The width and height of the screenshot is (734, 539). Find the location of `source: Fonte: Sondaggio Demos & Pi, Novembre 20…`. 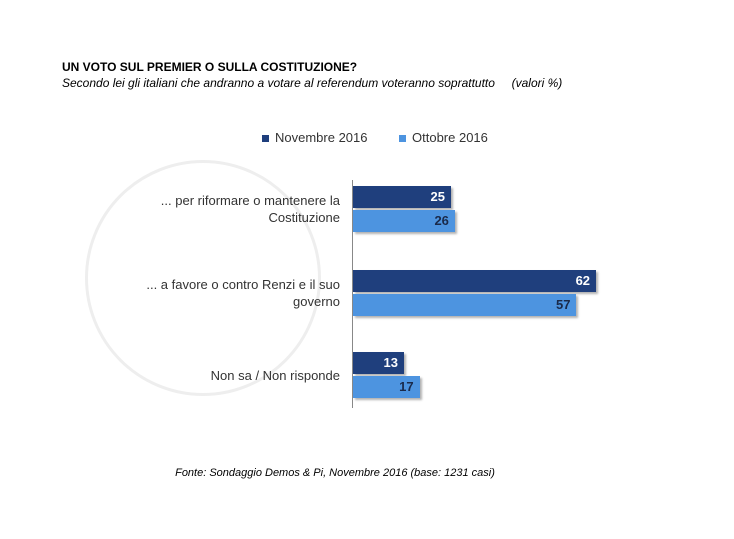

source: Fonte: Sondaggio Demos & Pi, Novembre 20… is located at coordinates (335, 473).